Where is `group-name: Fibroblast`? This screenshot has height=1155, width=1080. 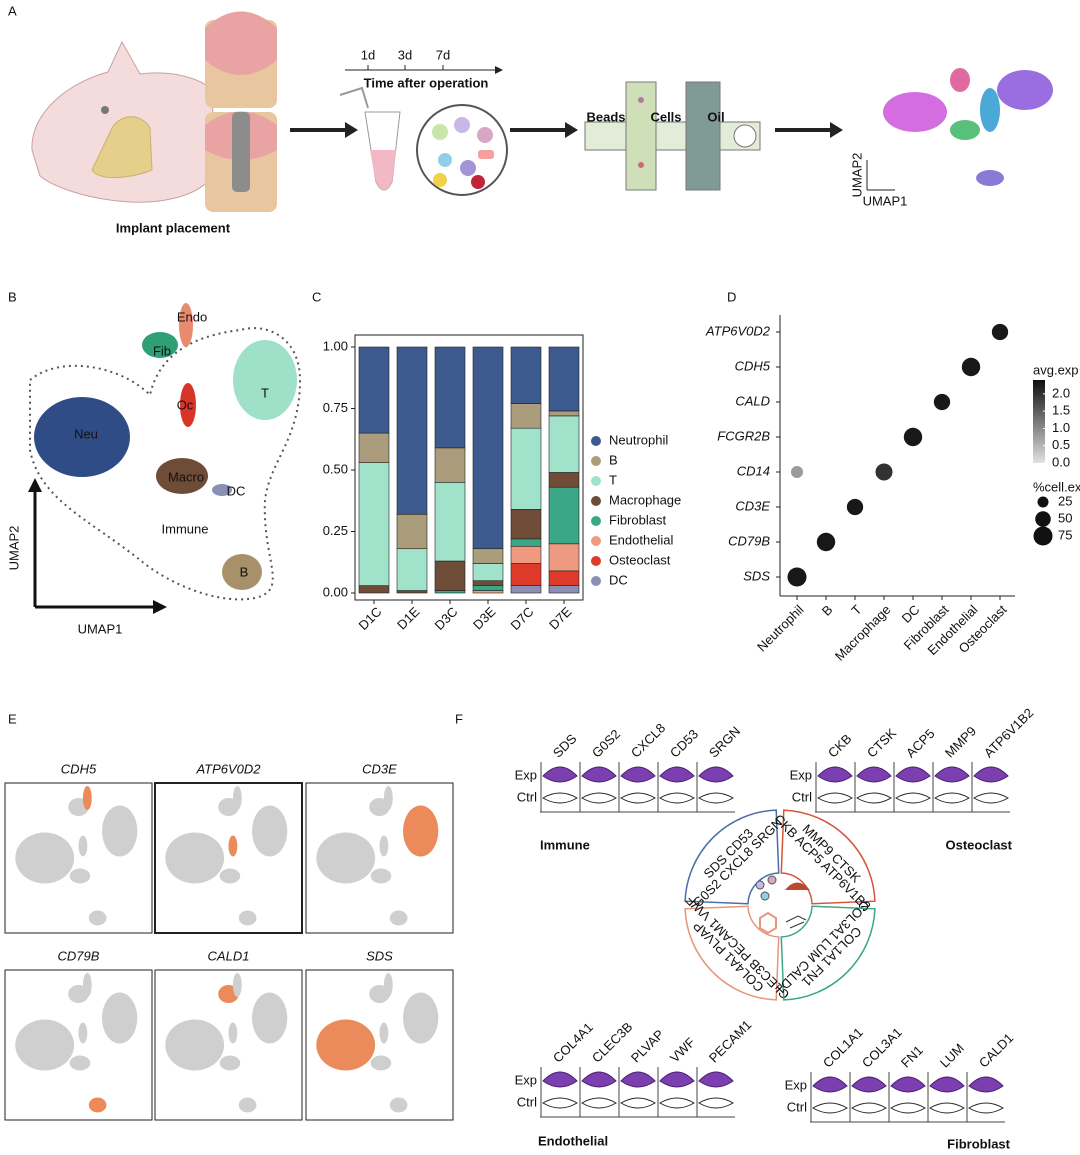
group-name: Fibroblast is located at coordinates (979, 1143).